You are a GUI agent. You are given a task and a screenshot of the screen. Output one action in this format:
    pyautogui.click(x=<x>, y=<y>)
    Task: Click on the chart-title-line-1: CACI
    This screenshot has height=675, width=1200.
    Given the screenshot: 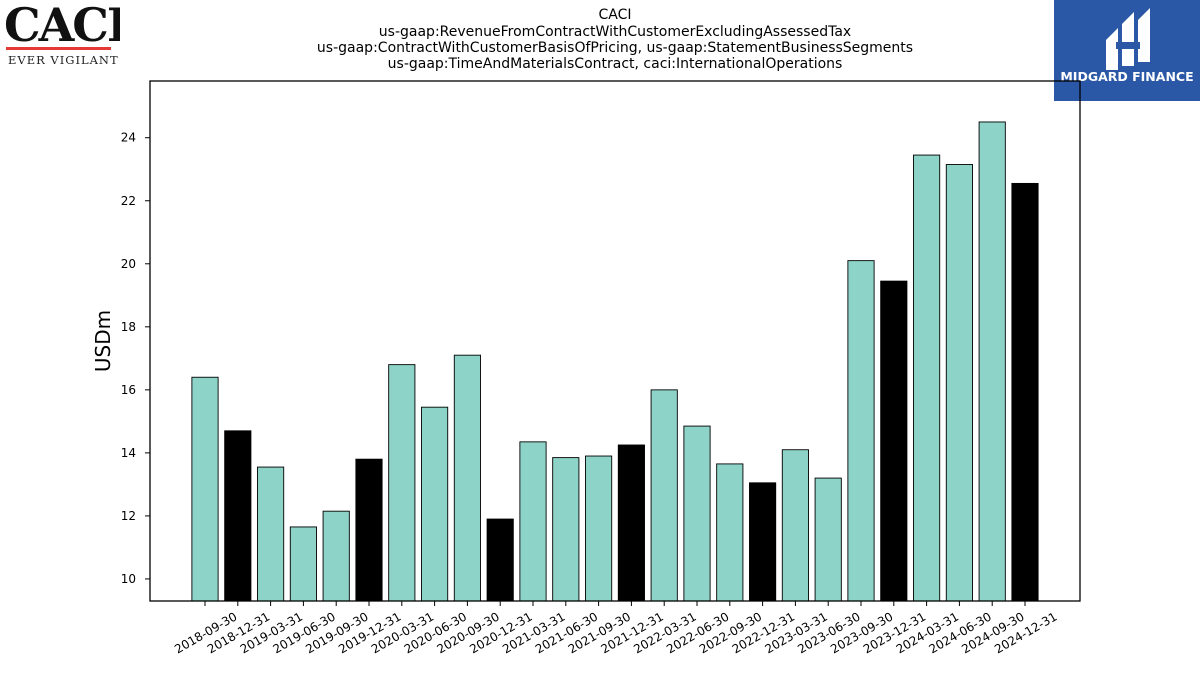 What is the action you would take?
    pyautogui.click(x=615, y=15)
    